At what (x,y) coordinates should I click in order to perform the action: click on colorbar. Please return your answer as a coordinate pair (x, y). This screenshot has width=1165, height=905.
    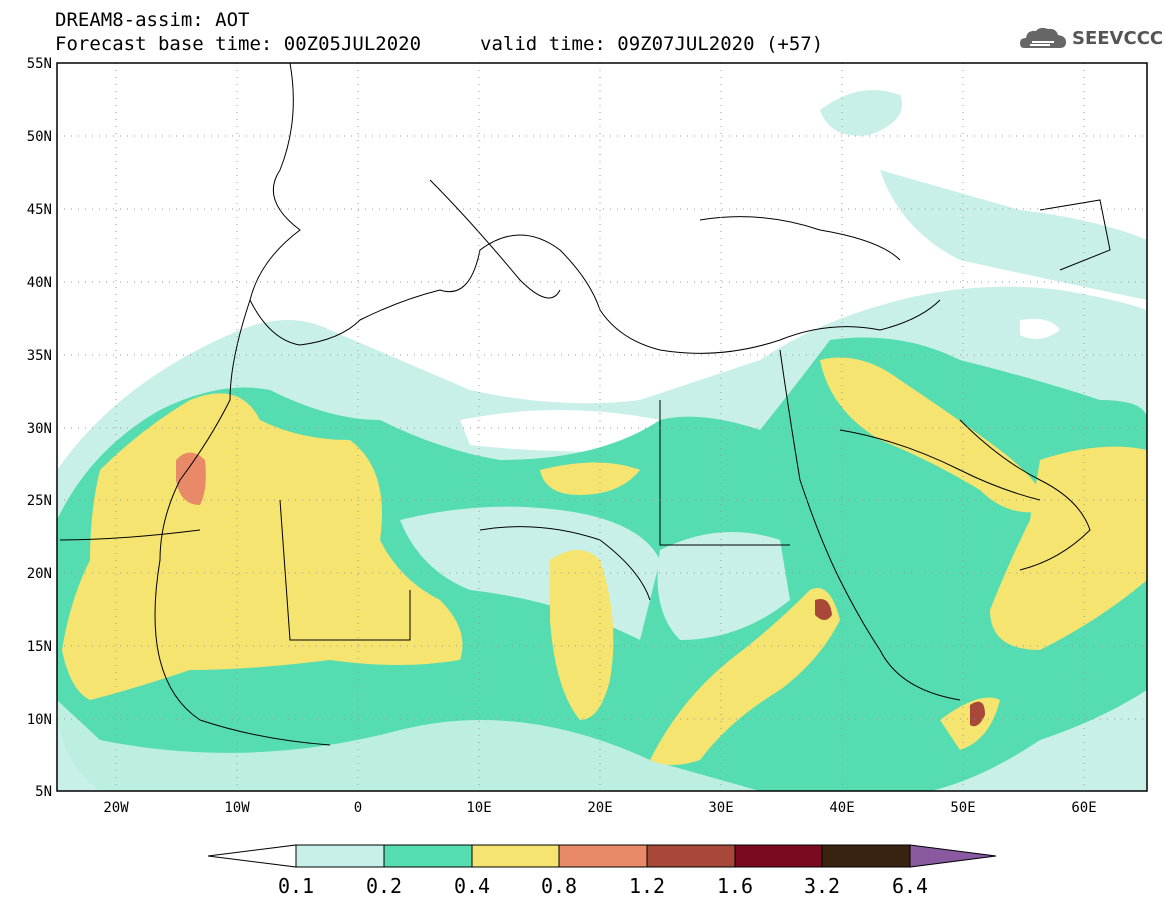
    Looking at the image, I should click on (602, 856).